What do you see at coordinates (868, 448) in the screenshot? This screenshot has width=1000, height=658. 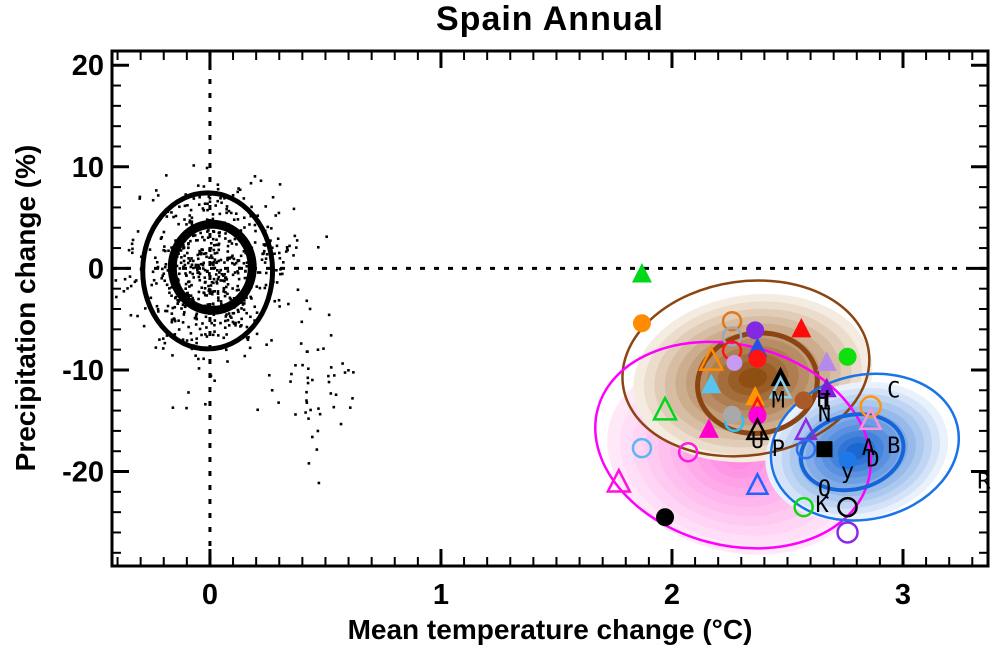 I see `model-letter-A: A` at bounding box center [868, 448].